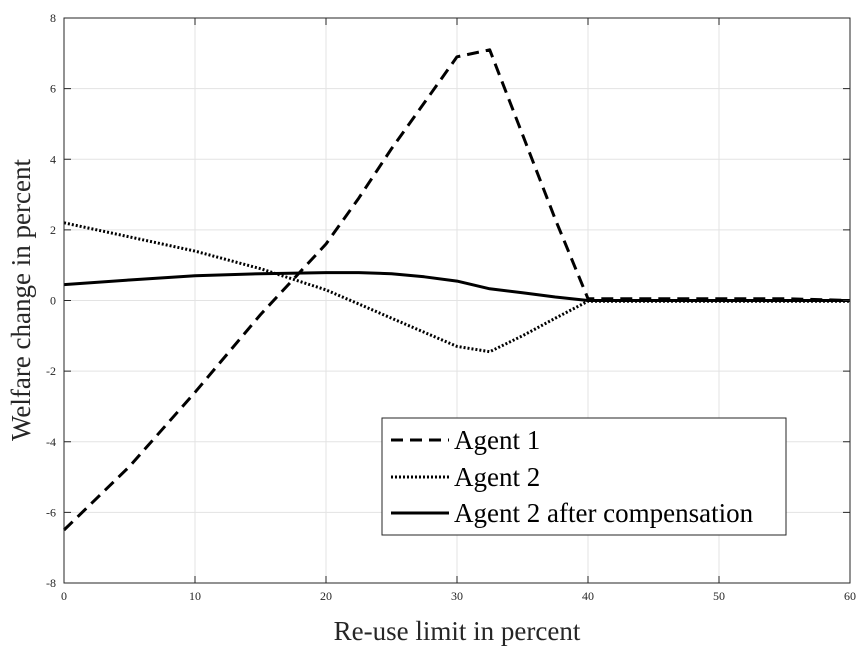 This screenshot has width=861, height=649. I want to click on y-tick-label: 6, so click(53, 89).